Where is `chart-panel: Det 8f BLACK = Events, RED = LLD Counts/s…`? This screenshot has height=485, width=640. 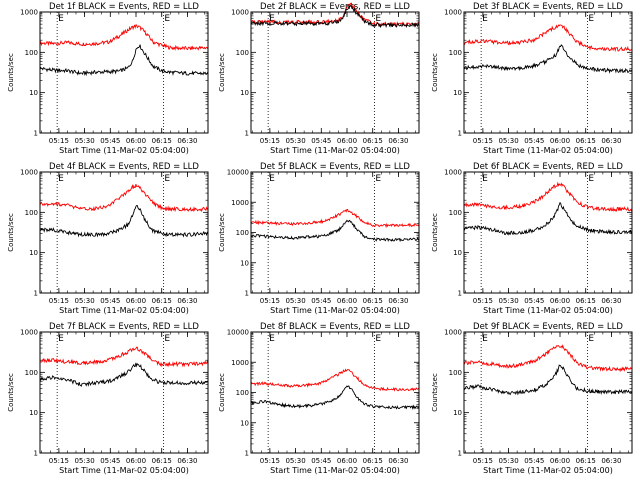
chart-panel: Det 8f BLACK = Events, RED = LLD Counts/s… is located at coordinates (319, 398).